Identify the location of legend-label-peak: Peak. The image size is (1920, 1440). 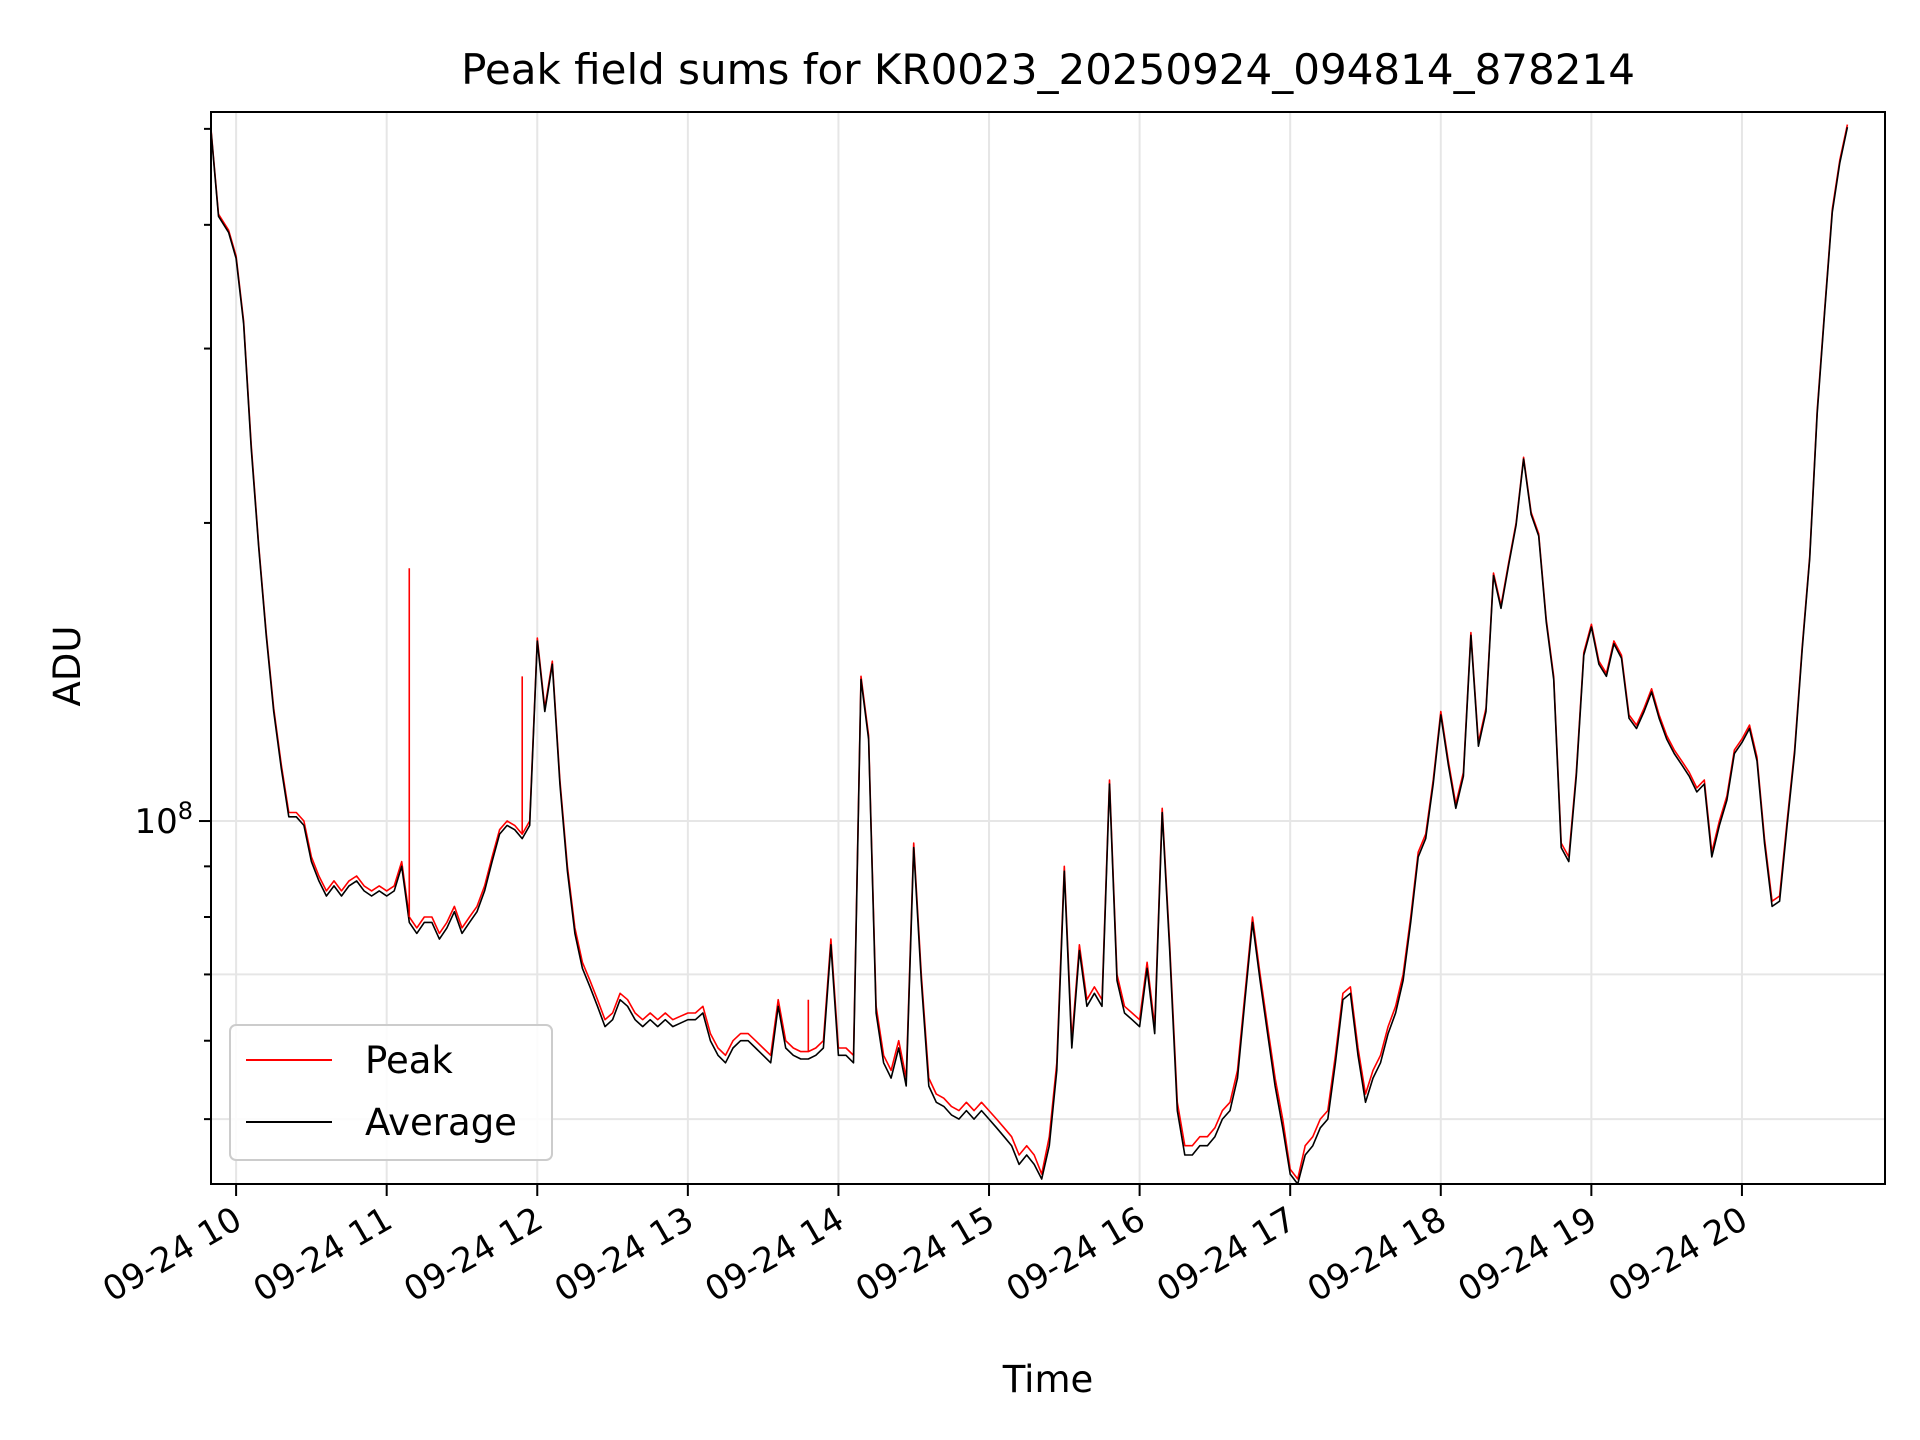
(409, 1060).